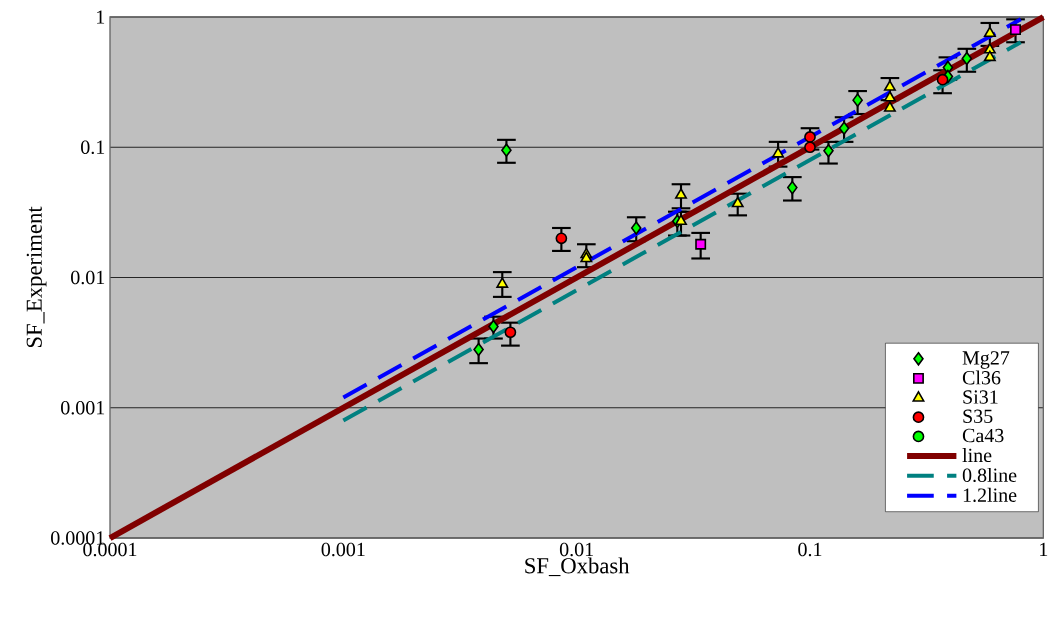 The image size is (1062, 622). I want to click on y-tick-label: 0.01, so click(88, 277).